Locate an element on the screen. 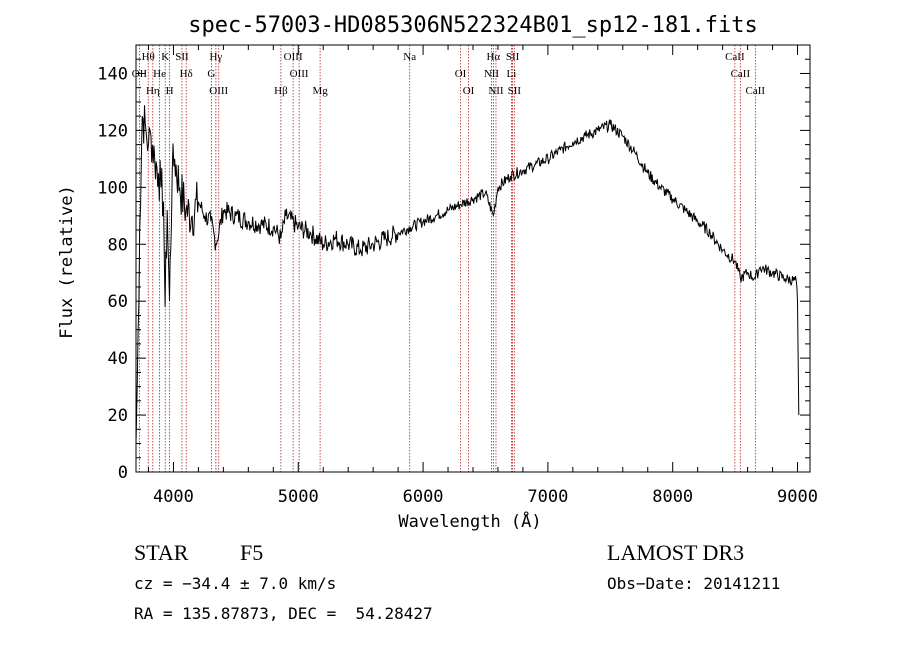 This screenshot has width=900, height=649. line-label: Hδ is located at coordinates (186, 74).